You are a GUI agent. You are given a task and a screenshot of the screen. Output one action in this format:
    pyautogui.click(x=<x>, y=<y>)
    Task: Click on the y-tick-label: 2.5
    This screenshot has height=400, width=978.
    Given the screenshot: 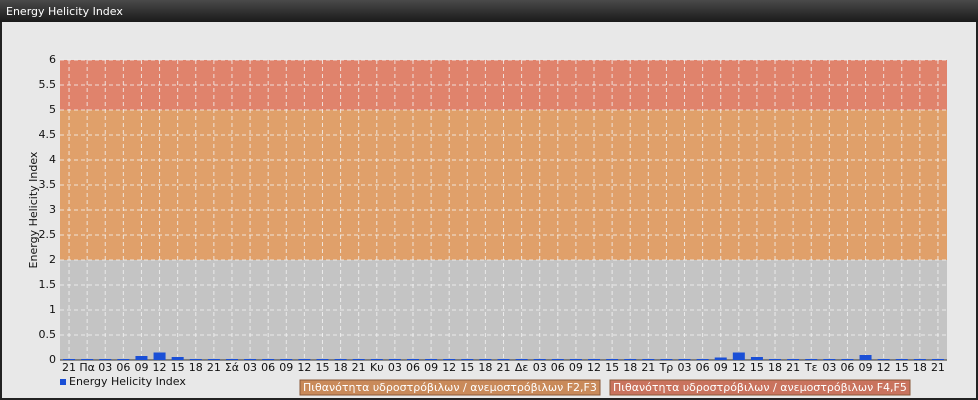 What is the action you would take?
    pyautogui.click(x=48, y=234)
    